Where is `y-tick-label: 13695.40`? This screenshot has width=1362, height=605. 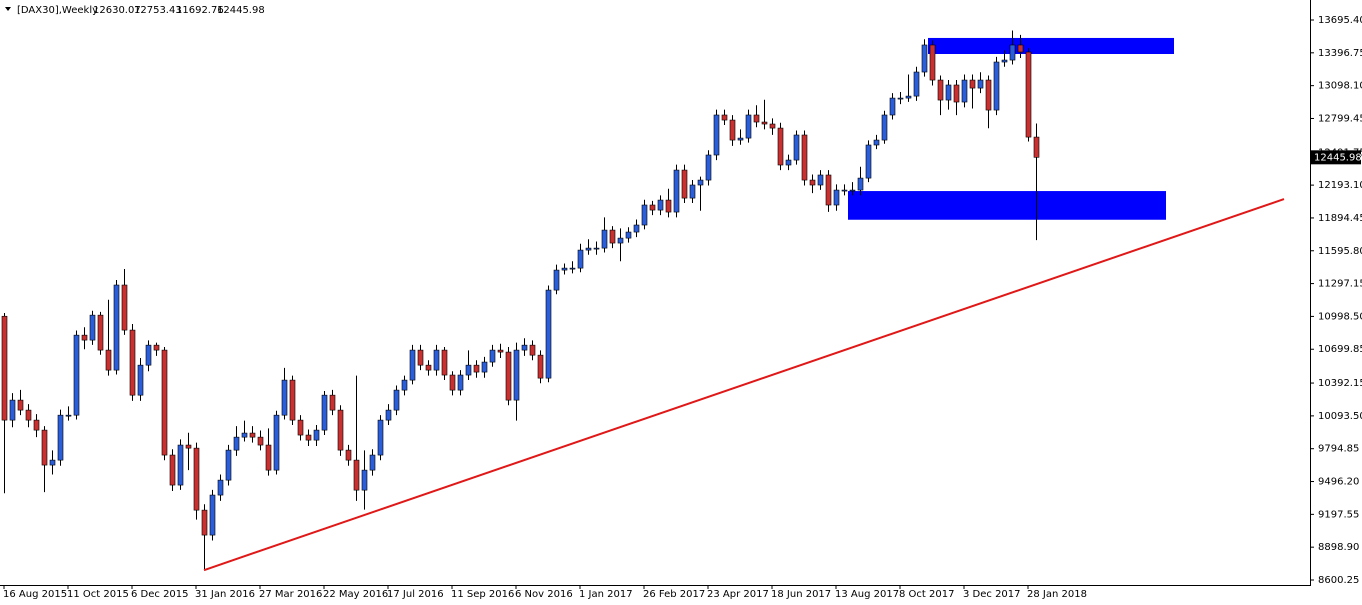
y-tick-label: 13695.40 is located at coordinates (1340, 20).